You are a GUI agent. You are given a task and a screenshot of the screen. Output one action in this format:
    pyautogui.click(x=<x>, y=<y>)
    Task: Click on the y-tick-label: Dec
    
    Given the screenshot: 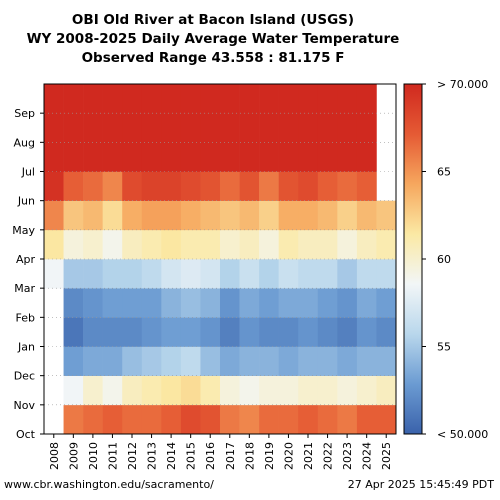 What is the action you would take?
    pyautogui.click(x=24, y=376)
    